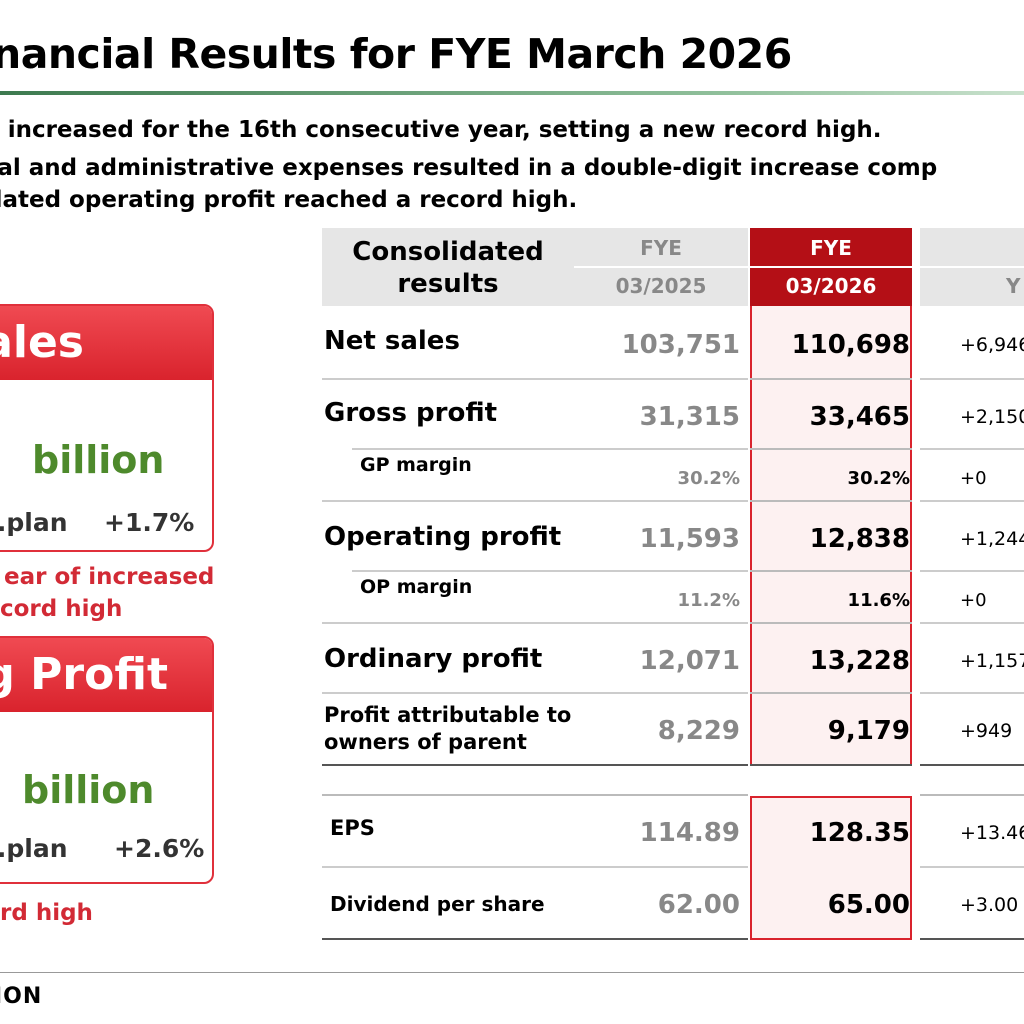 The image size is (1024, 1024). I want to click on header-text: Consolidated, so click(448, 252).